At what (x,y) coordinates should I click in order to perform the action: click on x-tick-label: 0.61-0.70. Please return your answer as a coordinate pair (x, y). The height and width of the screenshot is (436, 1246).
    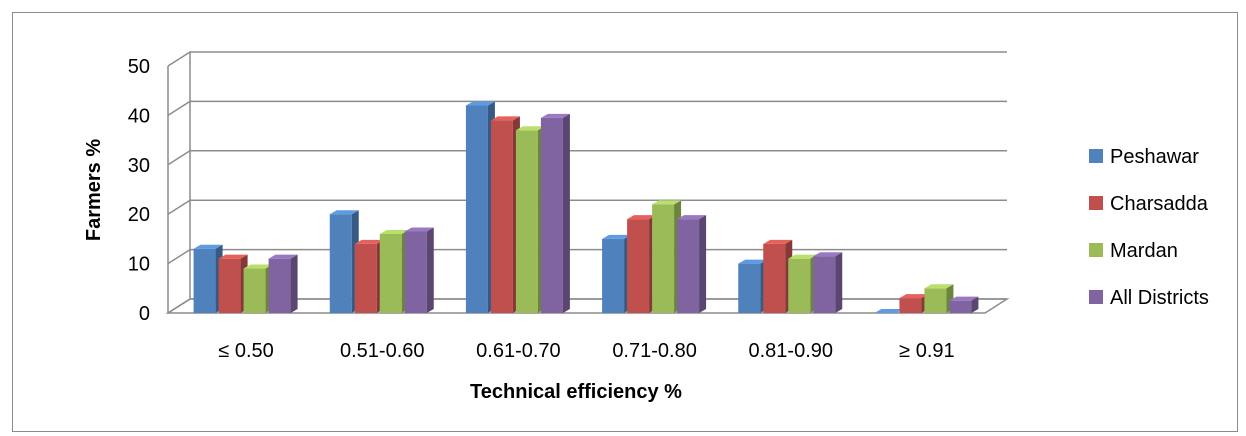
    Looking at the image, I should click on (518, 351).